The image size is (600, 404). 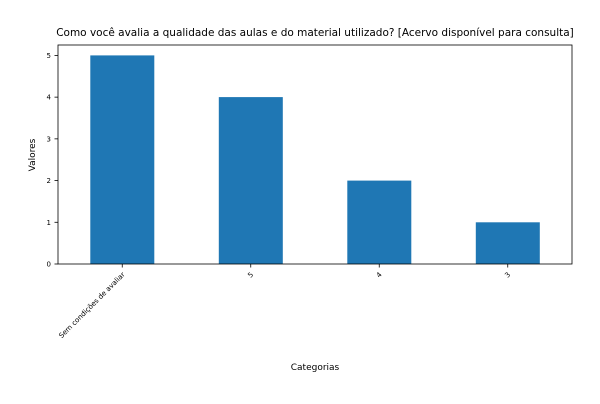 I want to click on y-tick-label-5: 5, so click(x=49, y=56).